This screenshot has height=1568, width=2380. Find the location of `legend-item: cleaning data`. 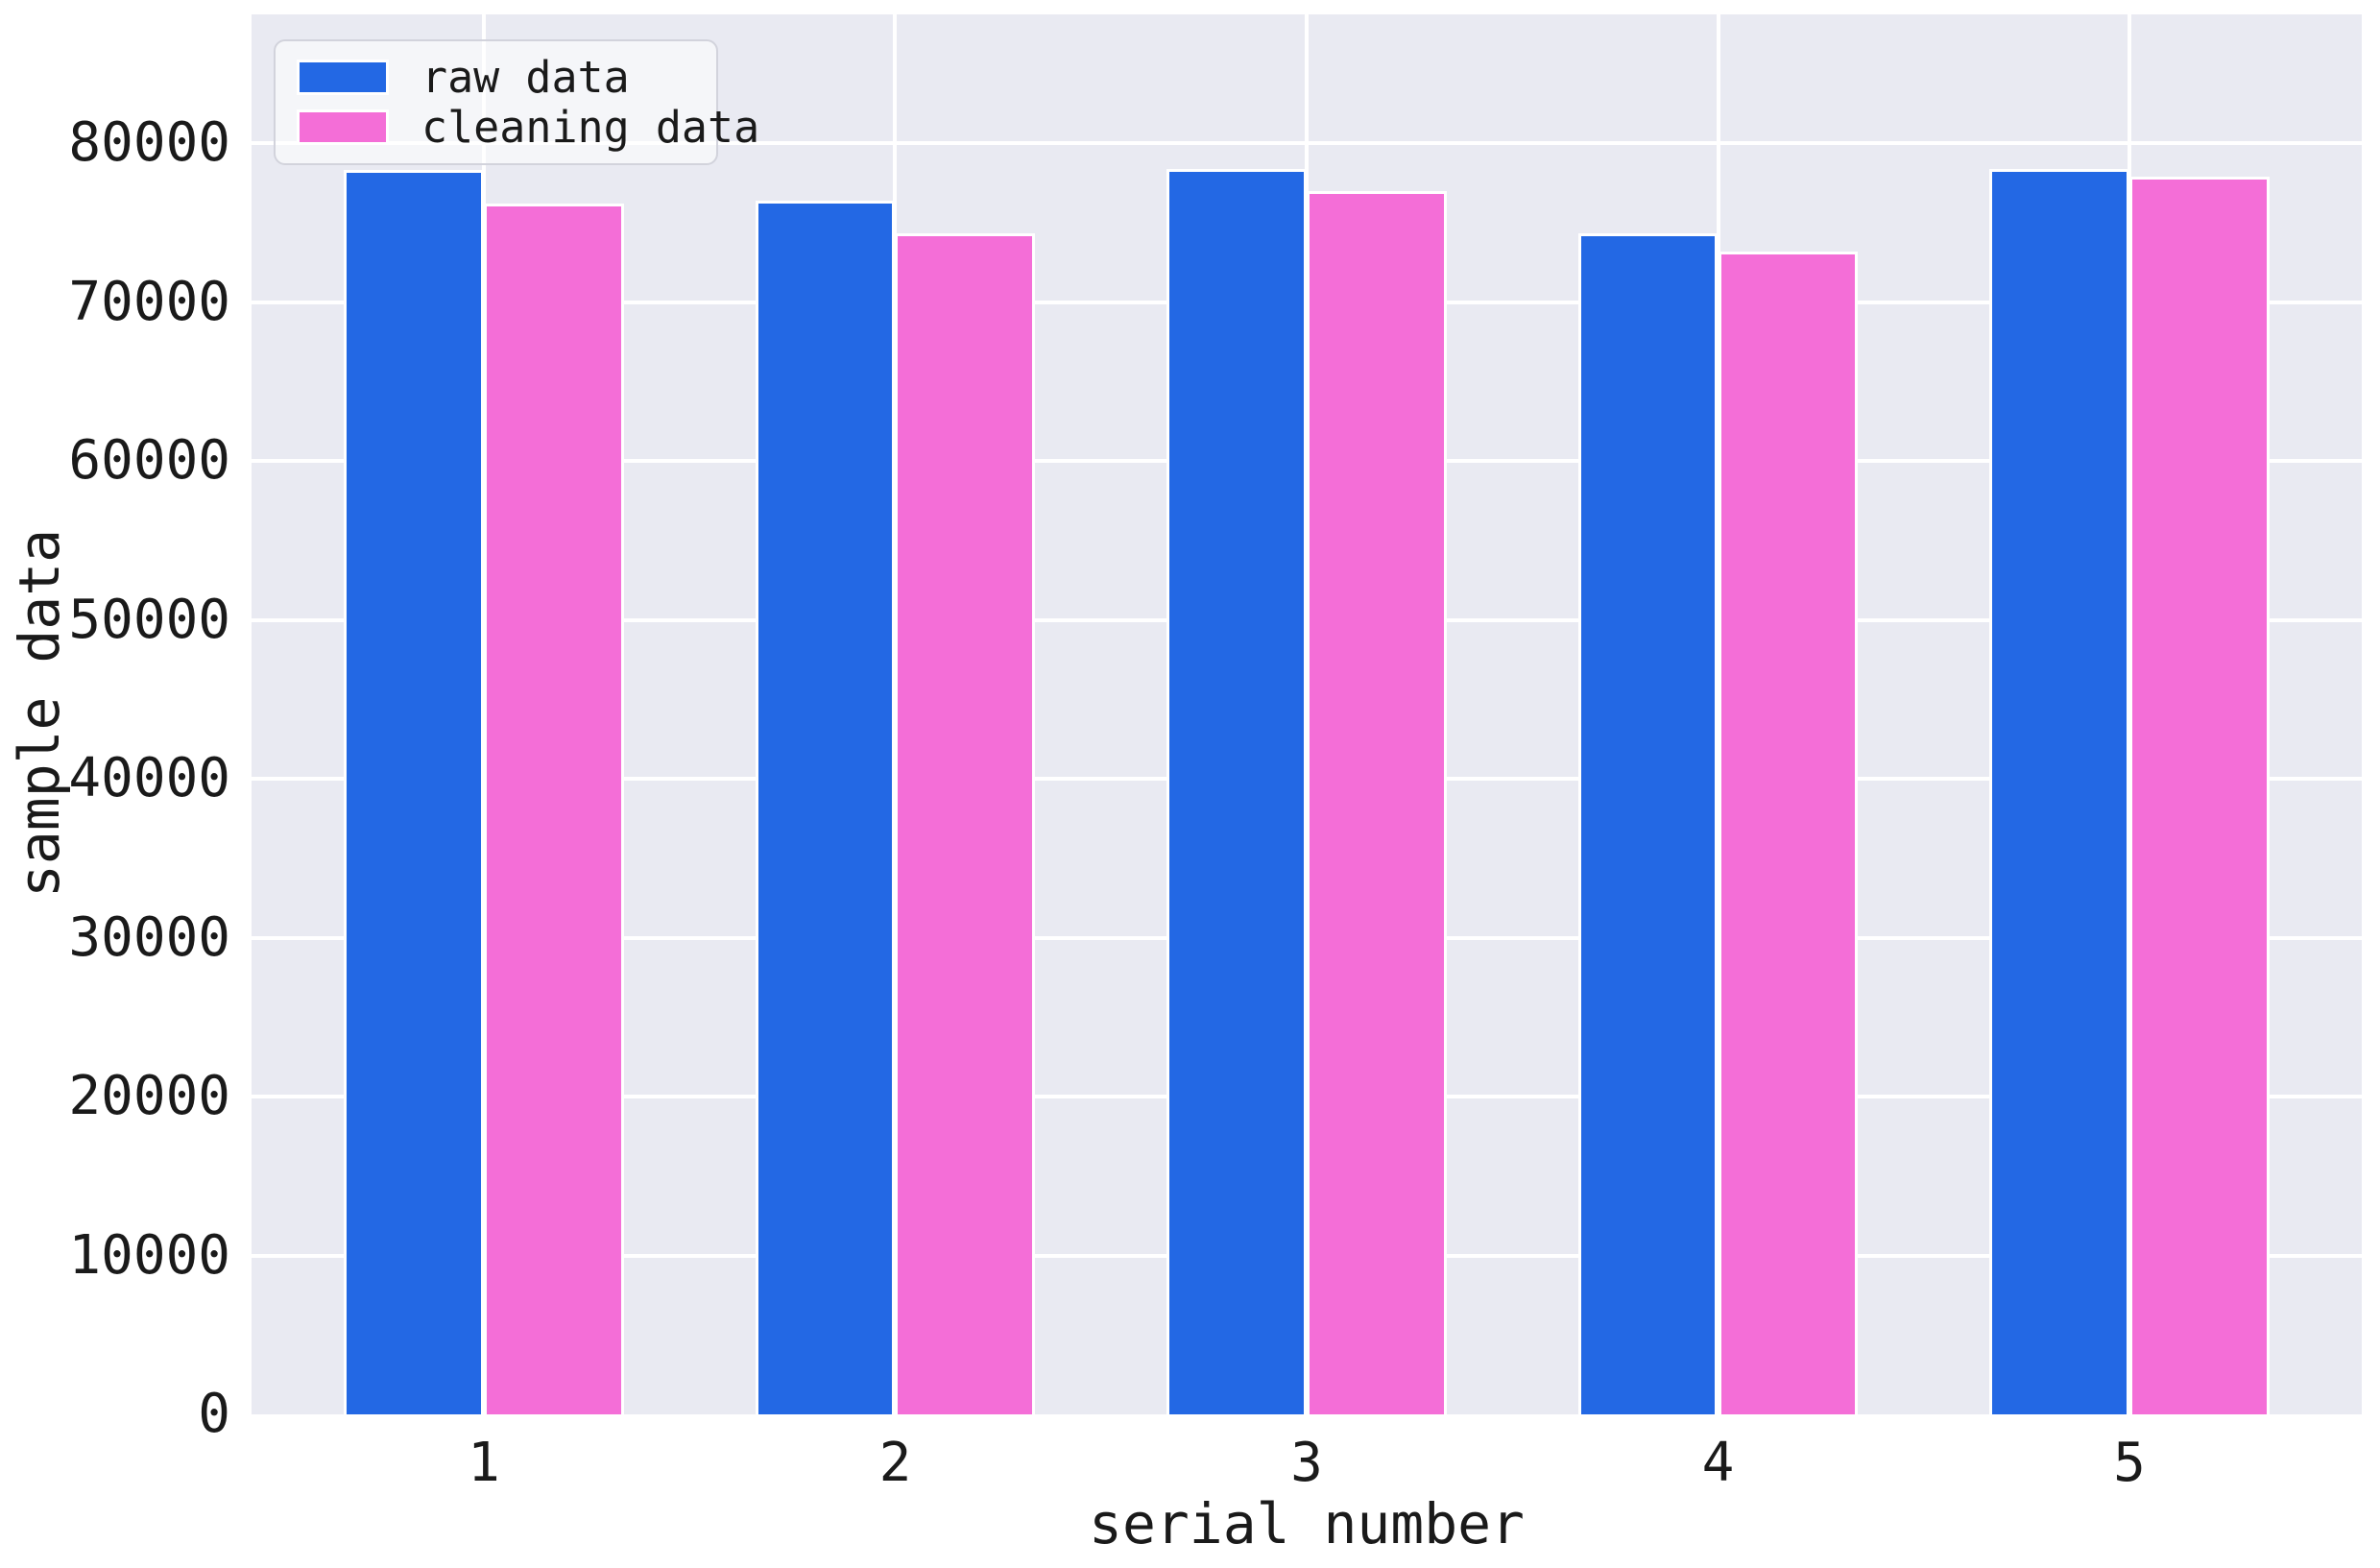

legend-item: cleaning data is located at coordinates (528, 127).